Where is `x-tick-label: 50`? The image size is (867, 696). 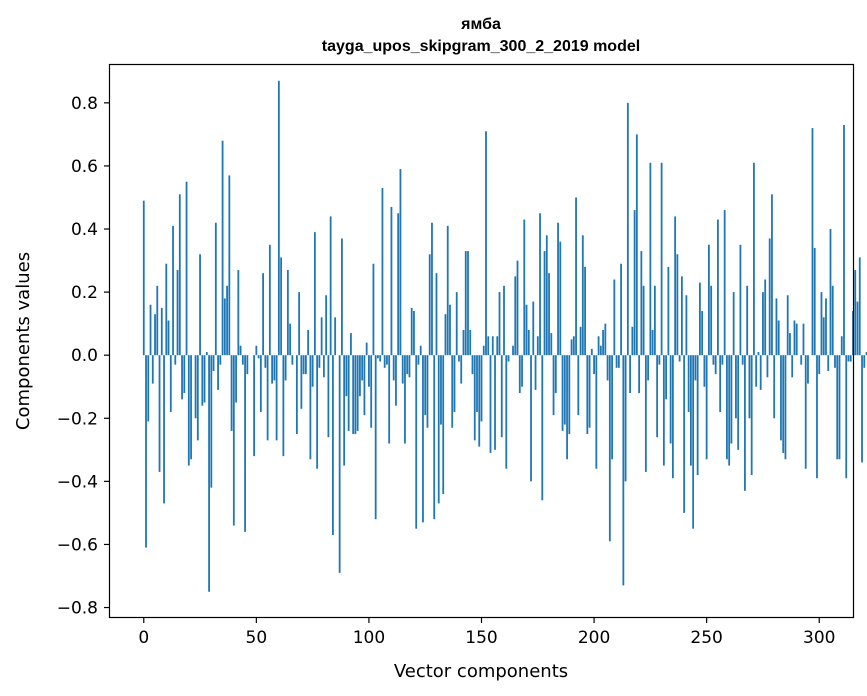
x-tick-label: 50 is located at coordinates (257, 638).